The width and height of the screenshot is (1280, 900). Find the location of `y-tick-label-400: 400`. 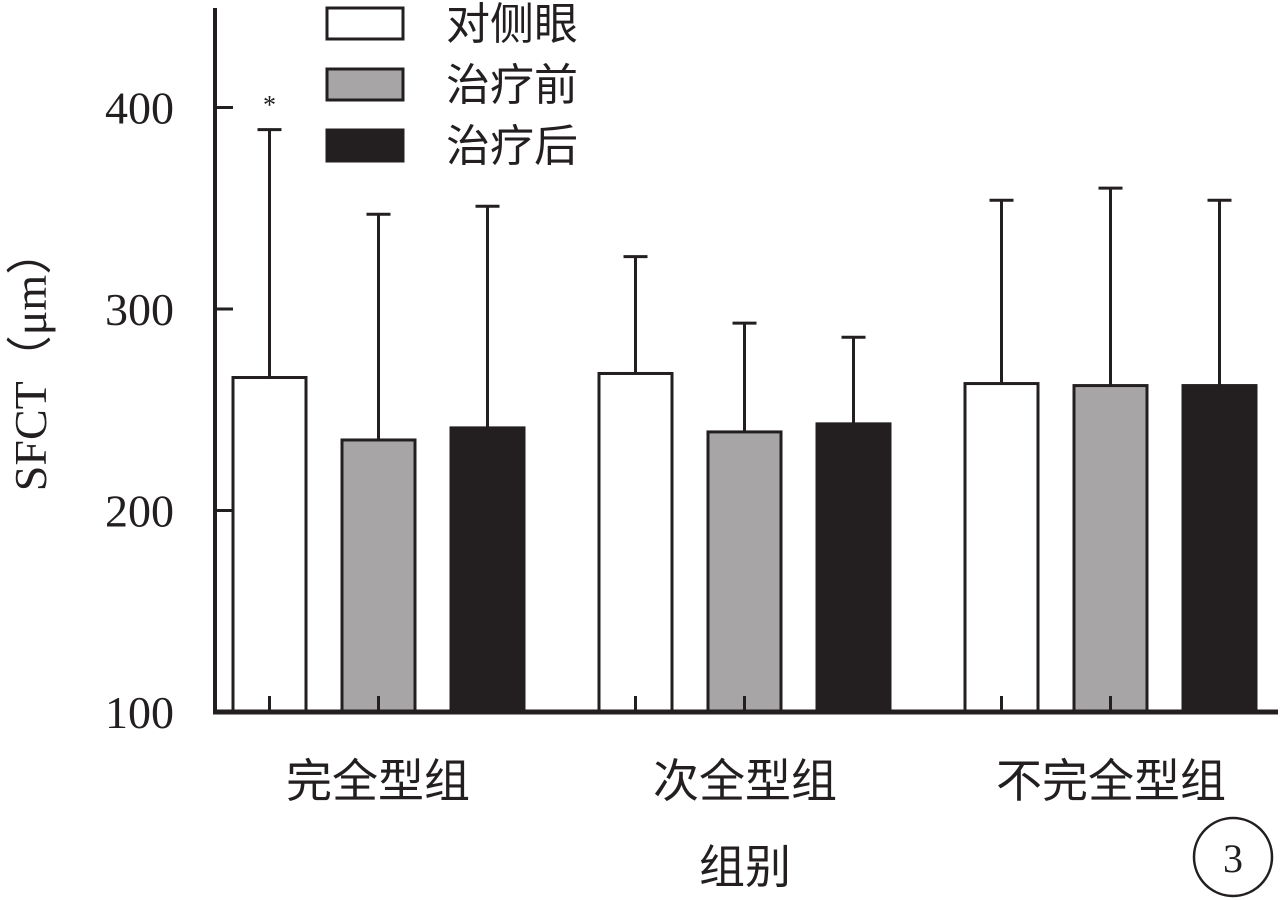

y-tick-label-400: 400 is located at coordinates (139, 108).